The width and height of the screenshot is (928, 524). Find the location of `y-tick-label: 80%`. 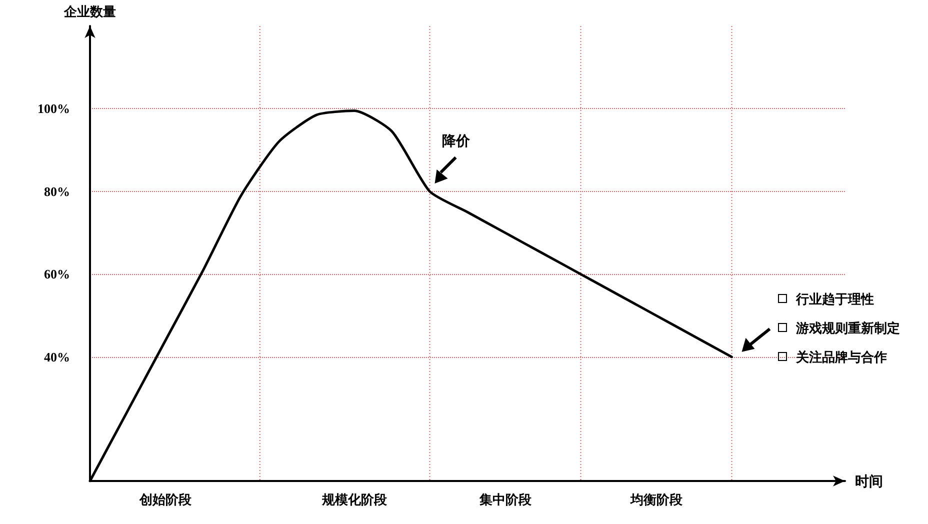

y-tick-label: 80% is located at coordinates (57, 191).